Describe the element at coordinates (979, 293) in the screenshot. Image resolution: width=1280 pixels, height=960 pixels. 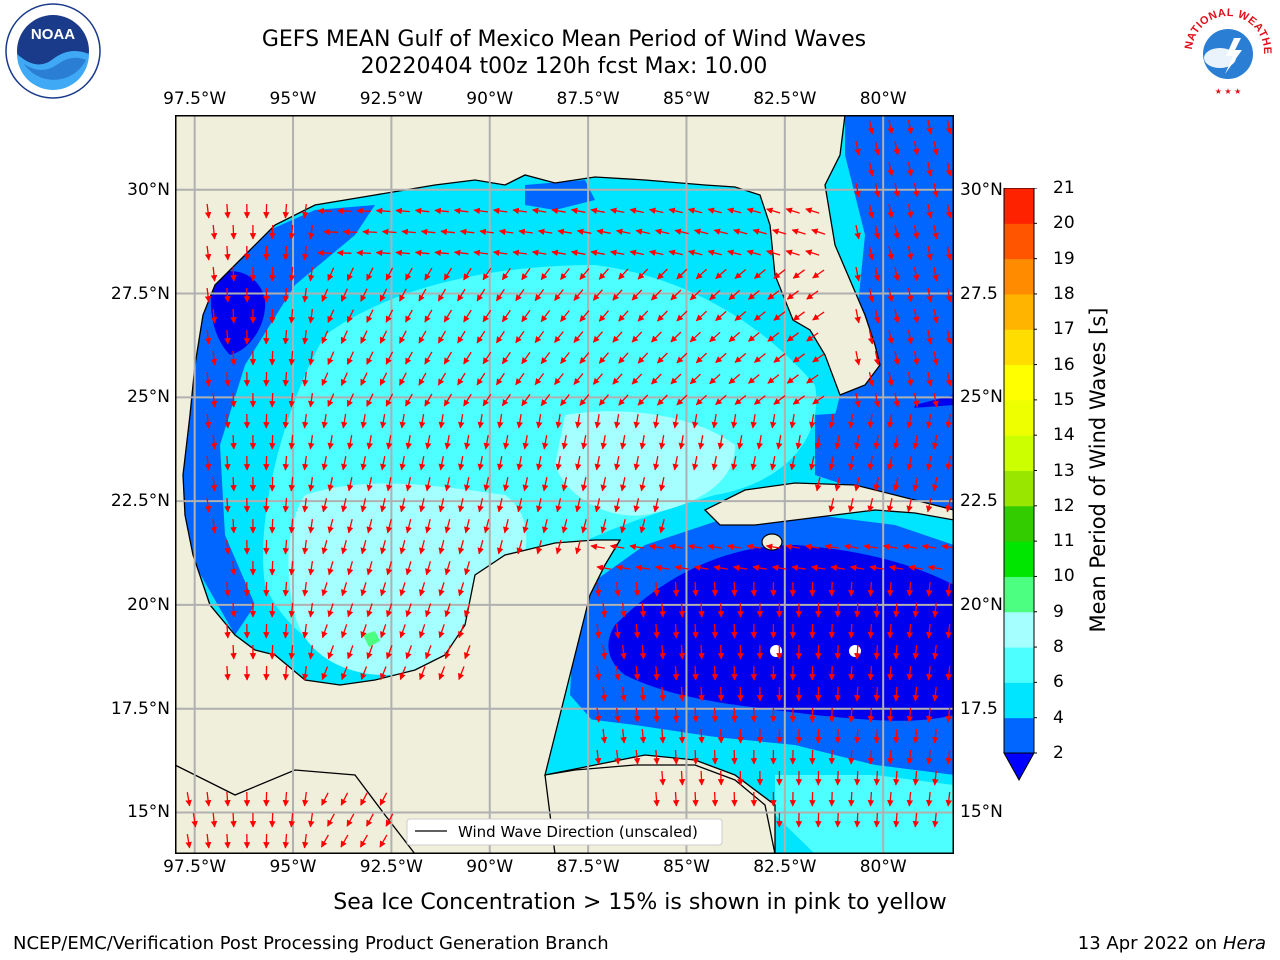
I see `lat-label-right: 27.5` at that location.